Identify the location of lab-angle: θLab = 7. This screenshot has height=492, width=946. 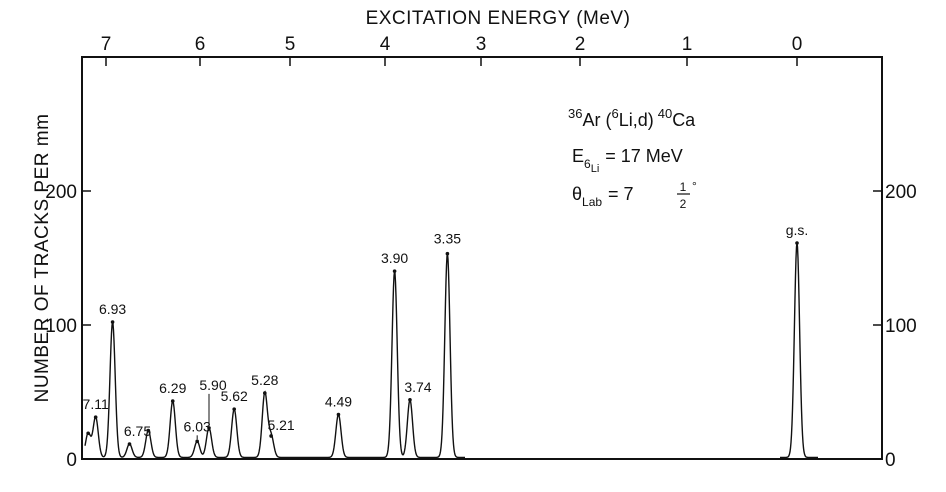
(603, 196).